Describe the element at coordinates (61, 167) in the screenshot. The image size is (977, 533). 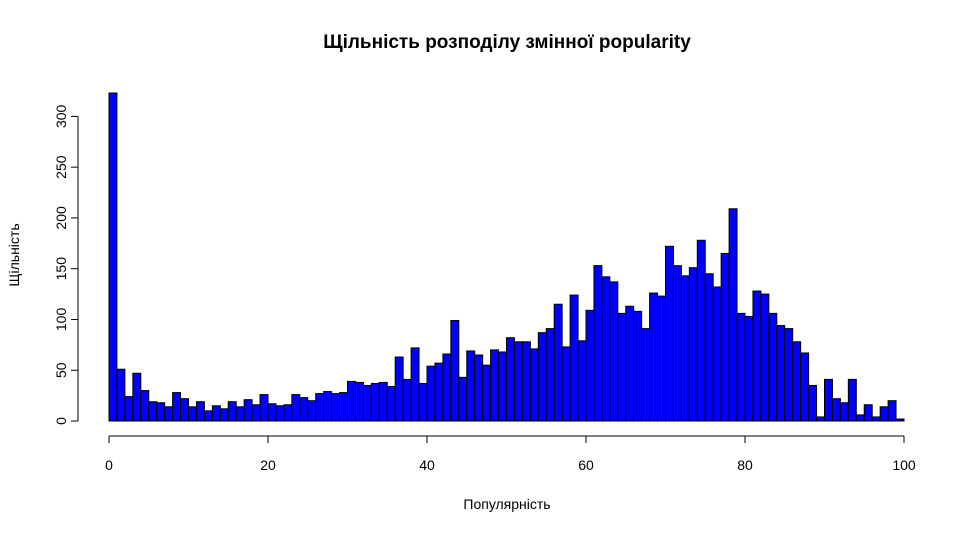
I see `y-tick-label: 250` at that location.